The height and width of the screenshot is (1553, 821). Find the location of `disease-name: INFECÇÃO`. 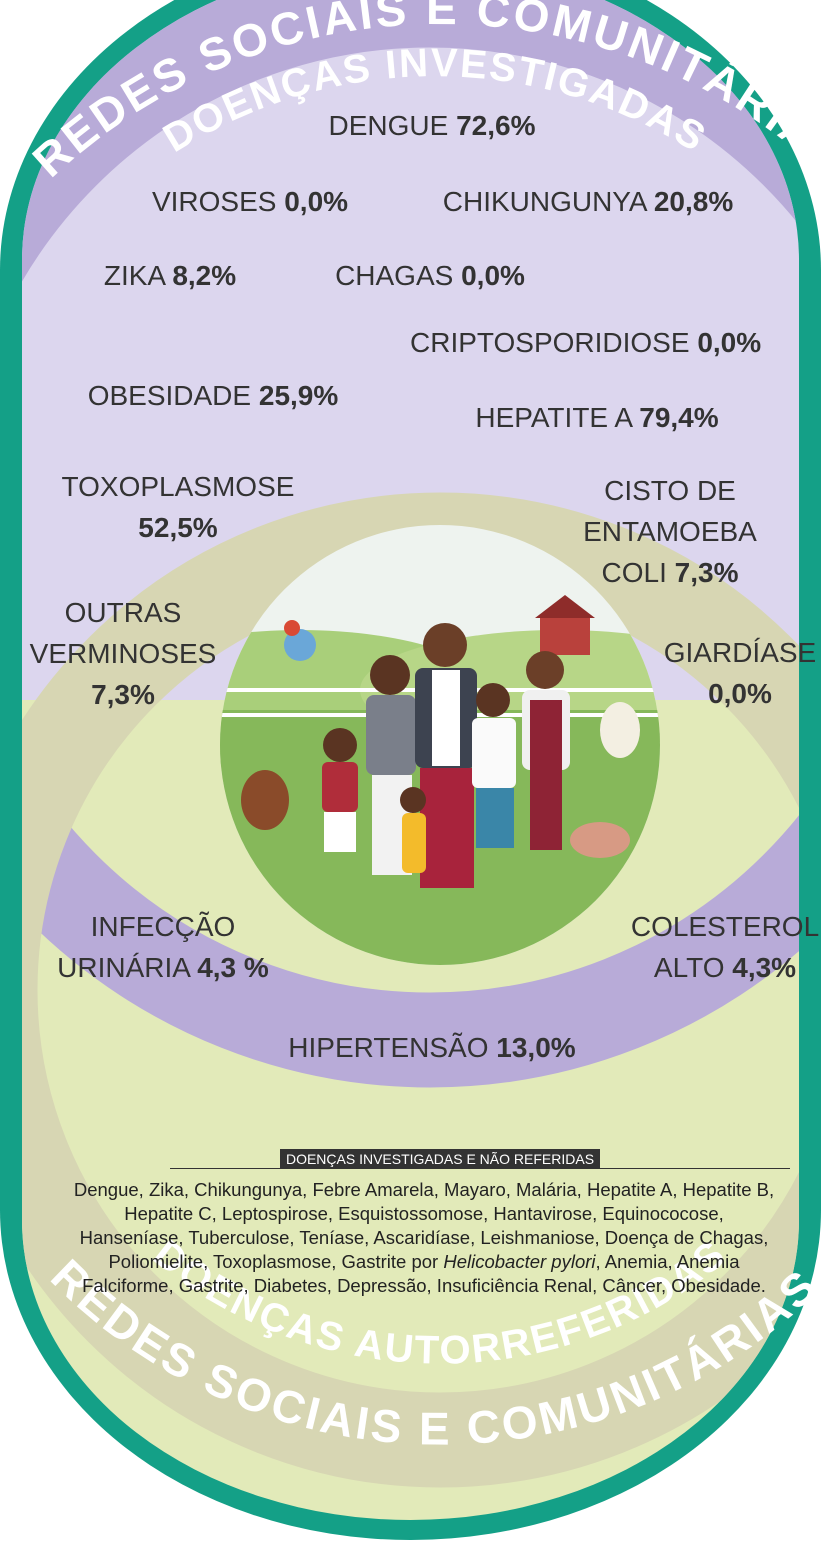

disease-name: INFECÇÃO is located at coordinates (163, 926).